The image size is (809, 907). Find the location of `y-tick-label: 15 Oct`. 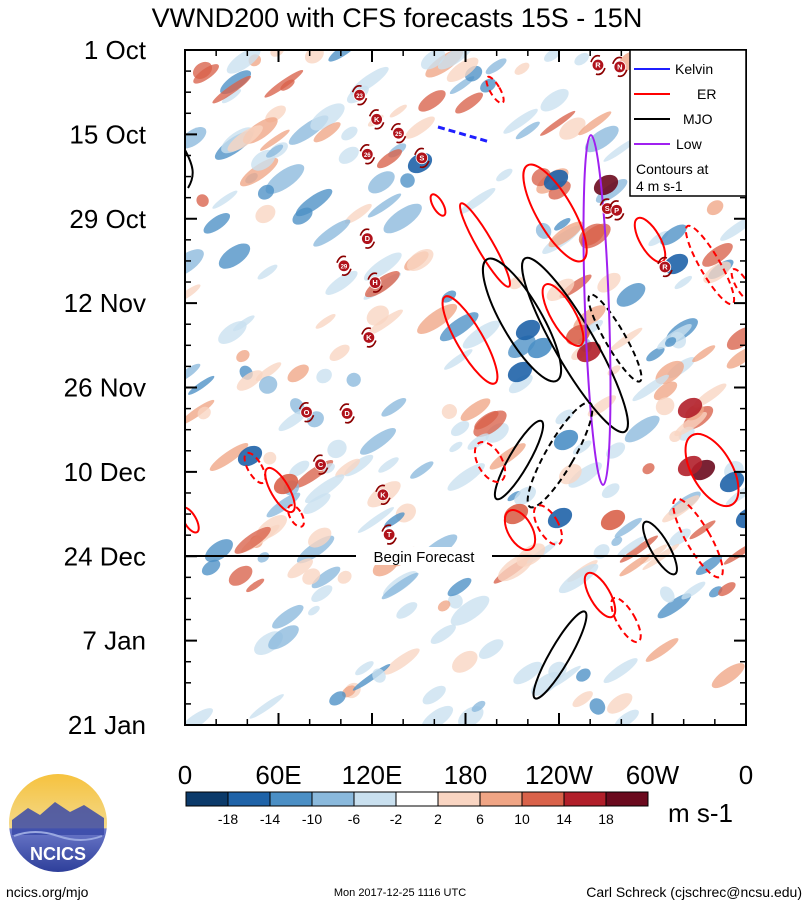

y-tick-label: 15 Oct is located at coordinates (107, 134).